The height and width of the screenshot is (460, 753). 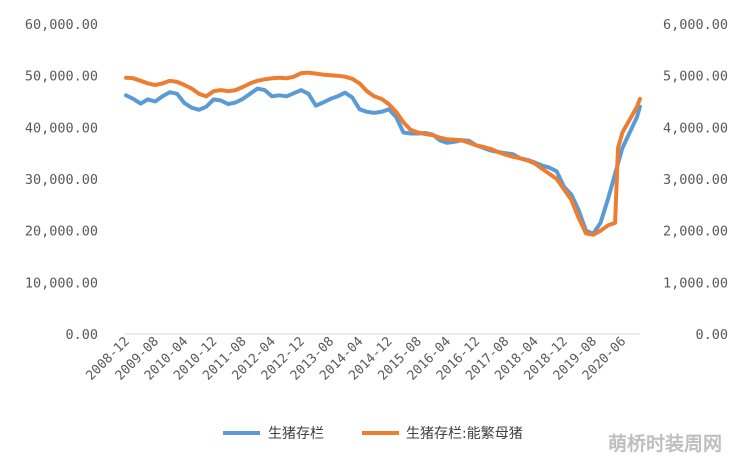 I want to click on left-tick-label: 50,000.00, so click(x=61, y=77).